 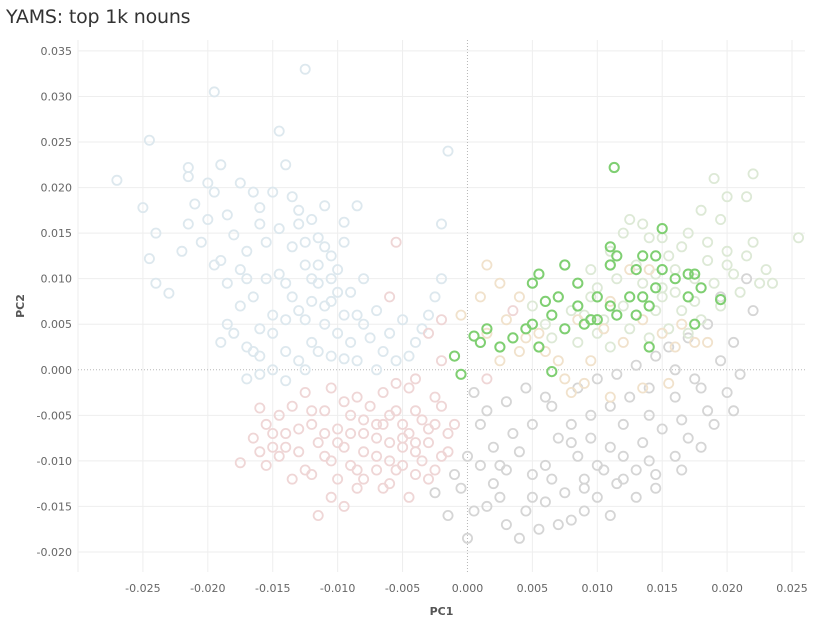 I want to click on x-tick-label: 0.000, so click(x=468, y=588).